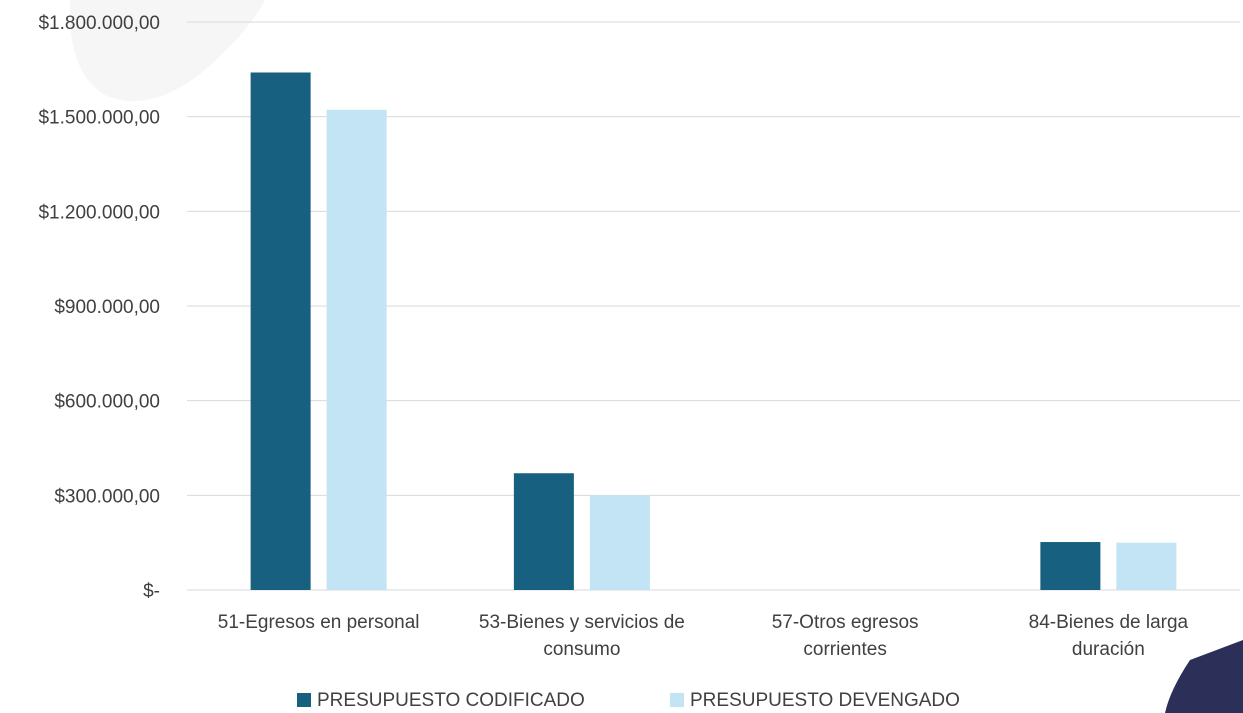 This screenshot has height=713, width=1243. I want to click on corner-accent-shape, so click(1204, 676).